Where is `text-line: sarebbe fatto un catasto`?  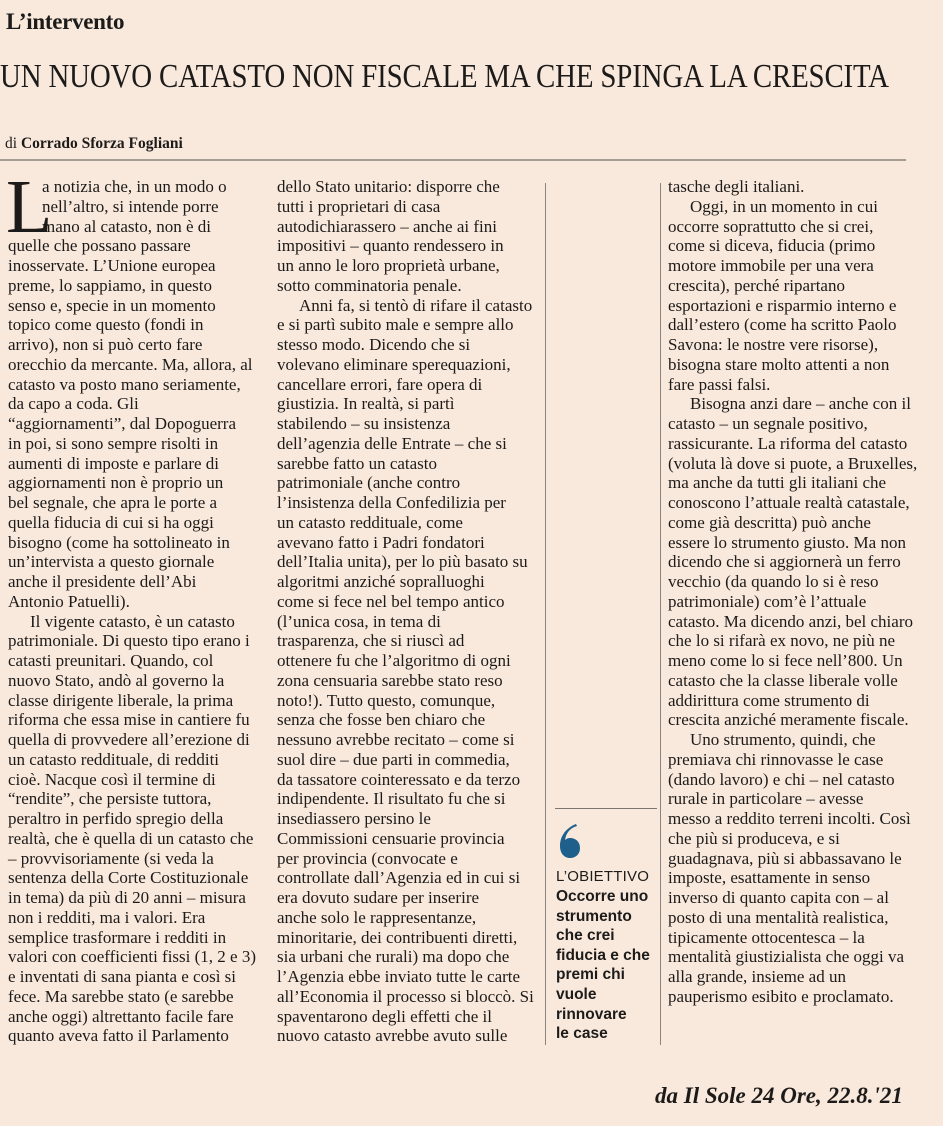 text-line: sarebbe fatto un catasto is located at coordinates (357, 463).